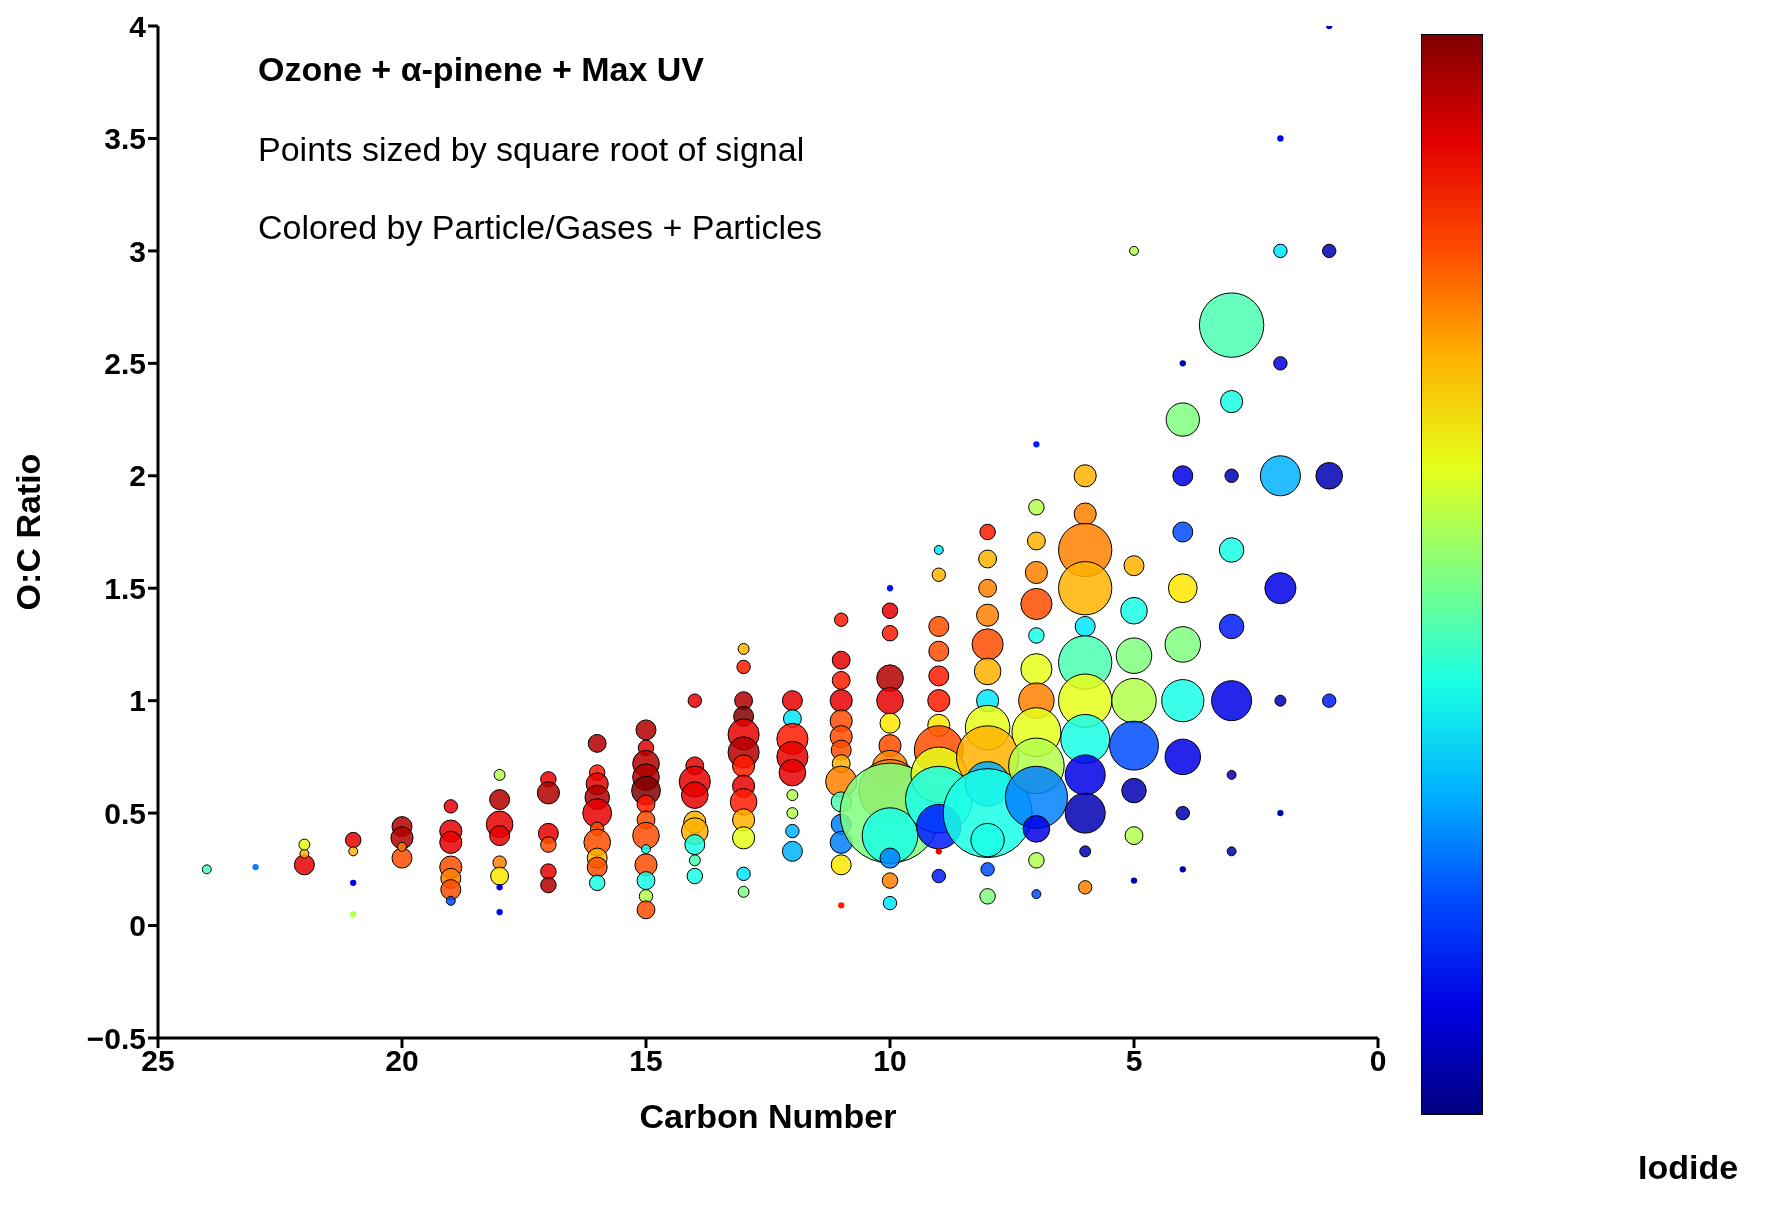  I want to click on y-tick-label: 0.5, so click(125, 813).